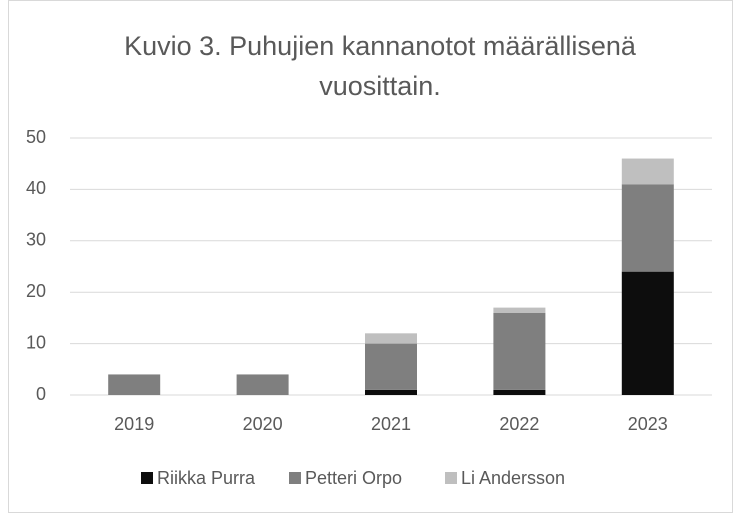 The image size is (733, 513). I want to click on y-tick-label: 20, so click(36, 291).